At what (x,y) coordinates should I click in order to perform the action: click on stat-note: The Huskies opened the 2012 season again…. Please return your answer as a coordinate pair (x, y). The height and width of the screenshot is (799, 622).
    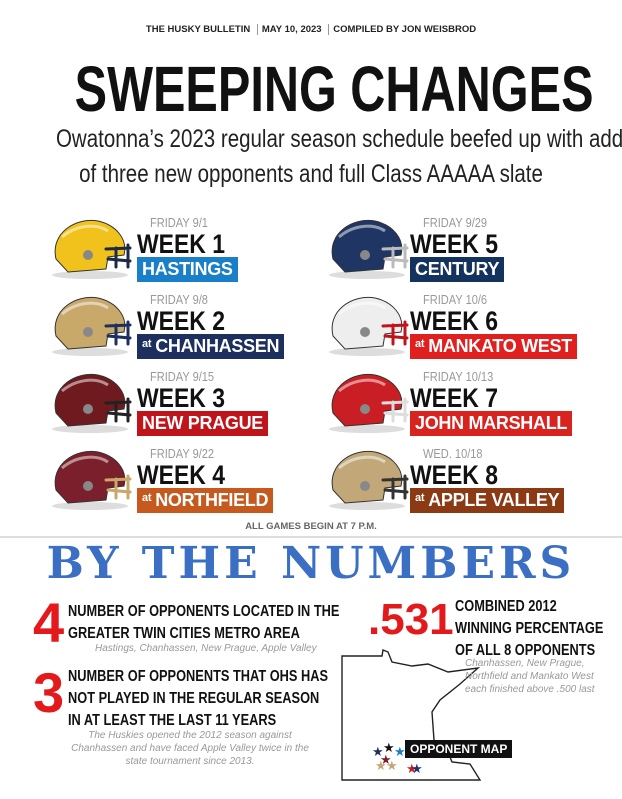
    Looking at the image, I should click on (190, 735).